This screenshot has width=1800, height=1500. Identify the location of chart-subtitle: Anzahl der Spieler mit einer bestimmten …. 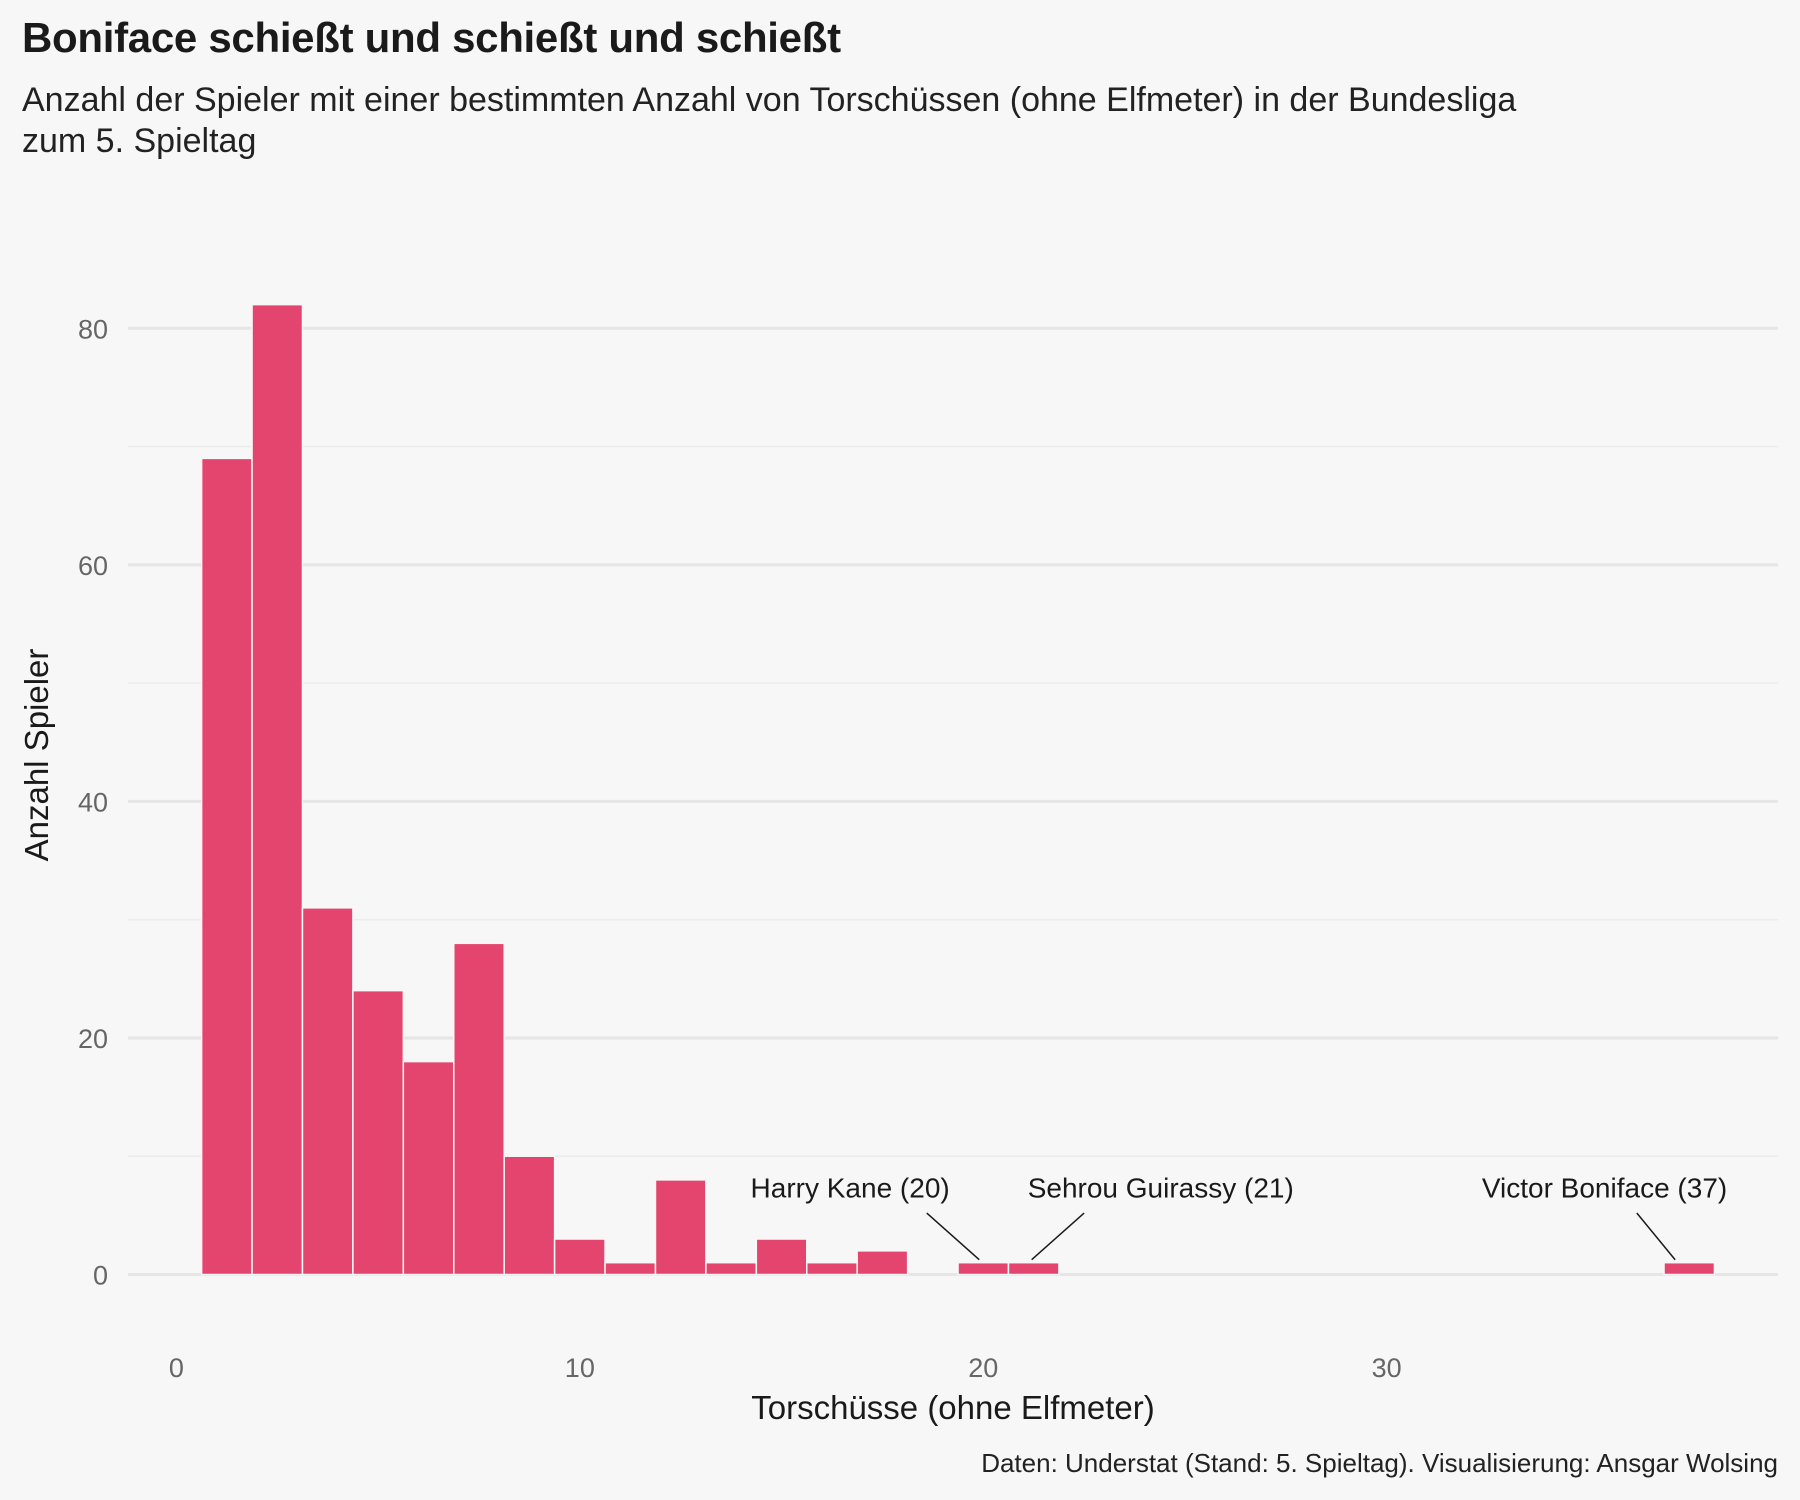
(769, 120).